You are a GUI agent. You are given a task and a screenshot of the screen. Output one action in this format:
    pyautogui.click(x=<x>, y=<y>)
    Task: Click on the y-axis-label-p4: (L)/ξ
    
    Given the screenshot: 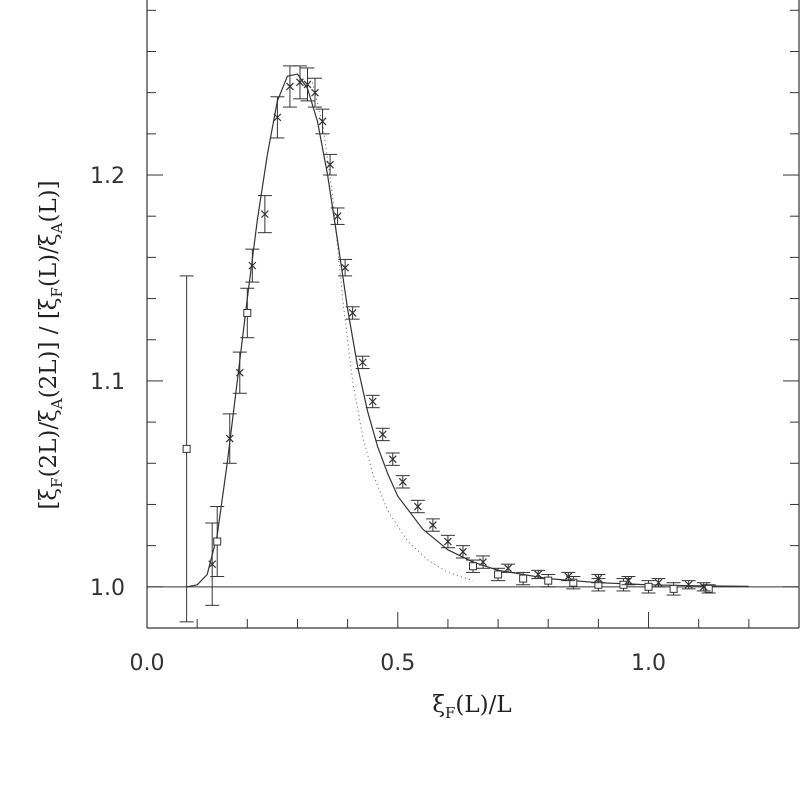 What is the action you would take?
    pyautogui.click(x=49, y=260)
    